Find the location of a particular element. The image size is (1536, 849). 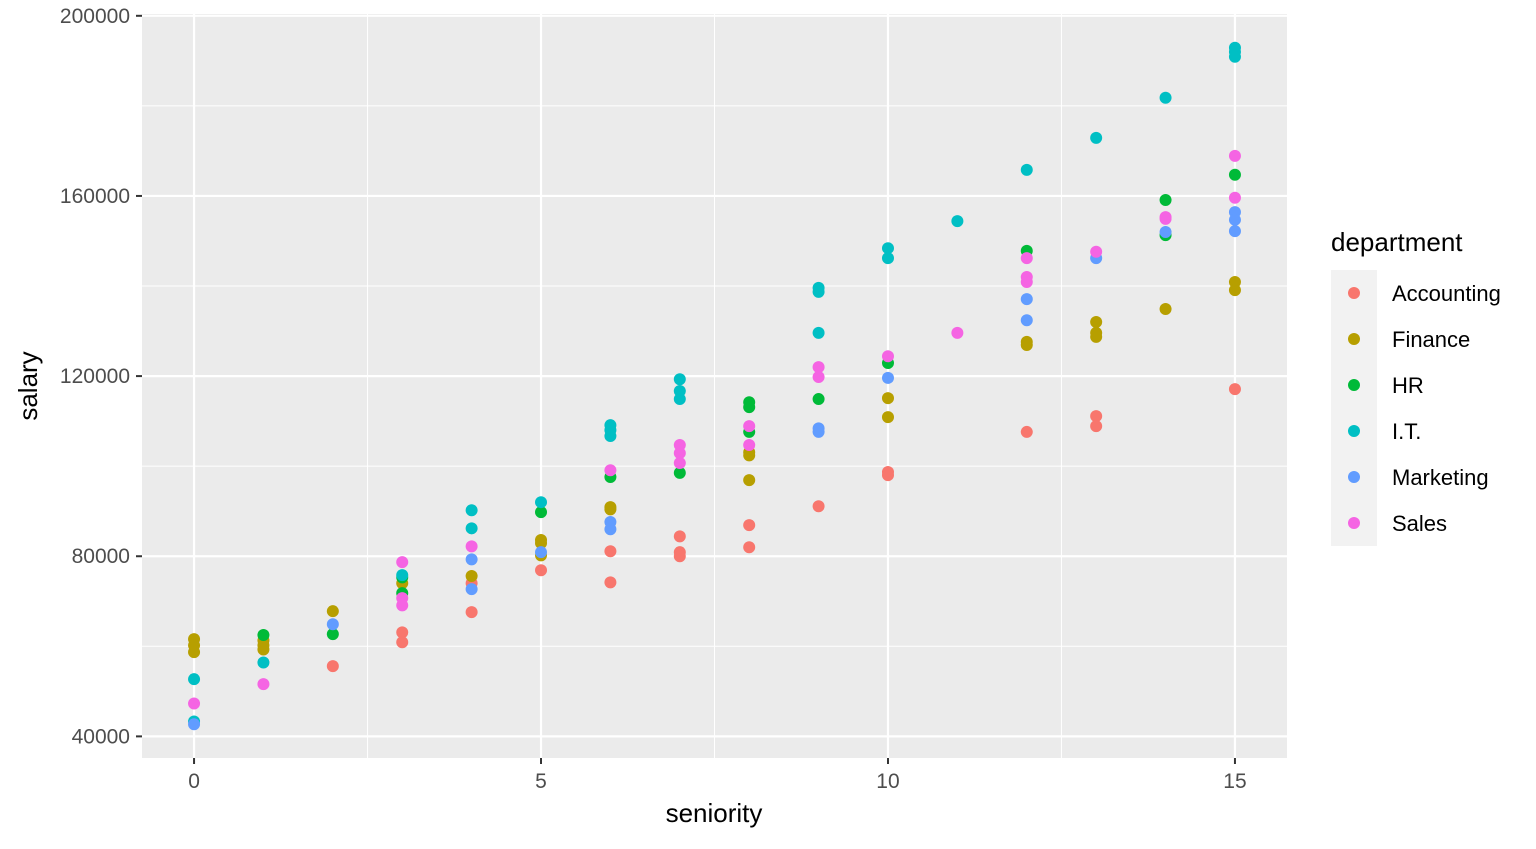

x-tick-label: 15 is located at coordinates (1234, 781).